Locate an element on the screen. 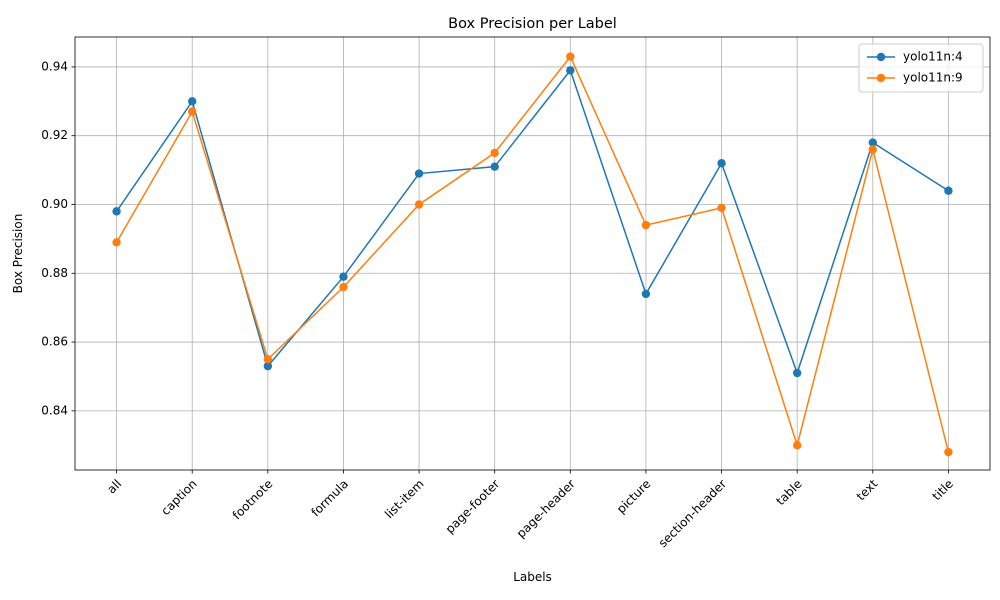 This screenshot has width=1000, height=600. legend-label: yolo11n:9 is located at coordinates (933, 78).